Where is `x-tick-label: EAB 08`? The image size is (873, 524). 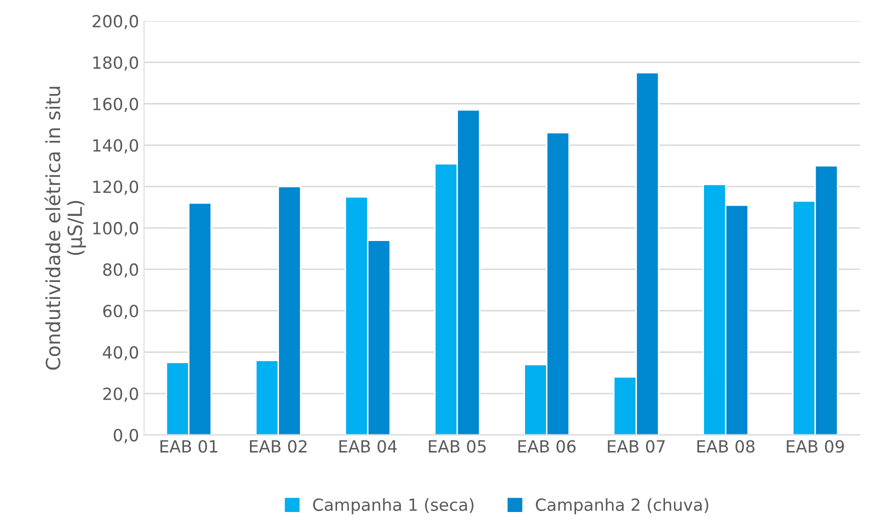 x-tick-label: EAB 08 is located at coordinates (725, 446).